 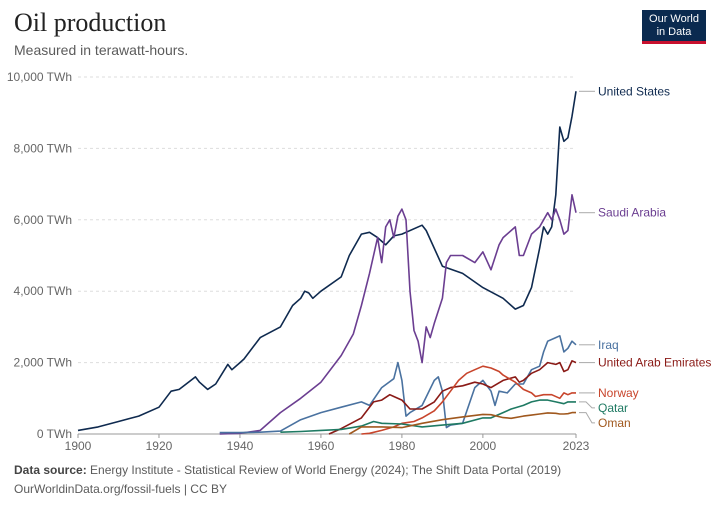 I want to click on leader-line-oman, so click(x=587, y=418).